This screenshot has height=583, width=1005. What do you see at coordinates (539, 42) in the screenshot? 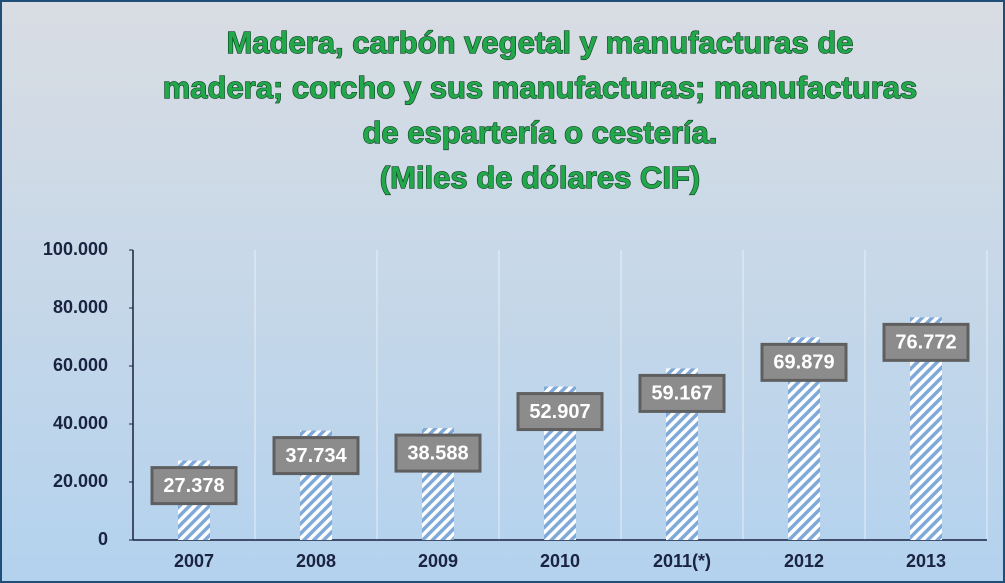
I see `chart-title: Madera, carbón vegetal y manufacturas de` at bounding box center [539, 42].